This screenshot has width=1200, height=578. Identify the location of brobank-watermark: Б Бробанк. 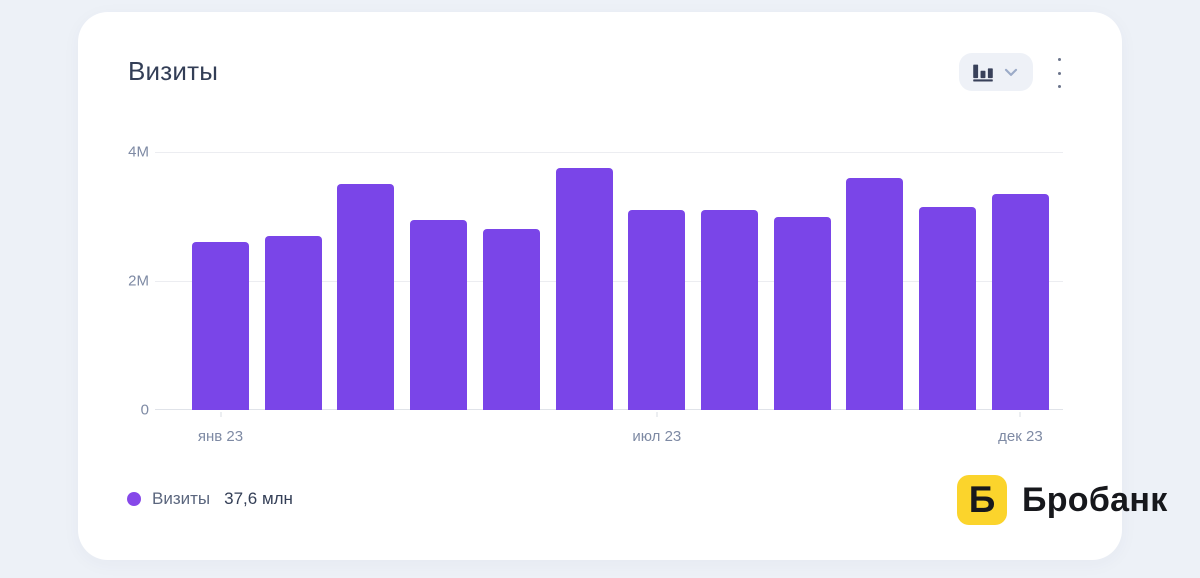
(1062, 500).